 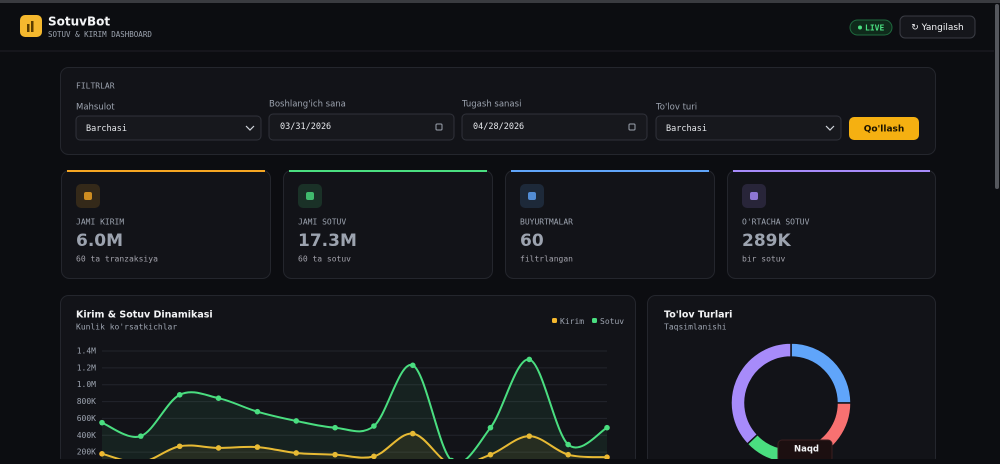 I want to click on y-tick-label: 400K, so click(x=86, y=435).